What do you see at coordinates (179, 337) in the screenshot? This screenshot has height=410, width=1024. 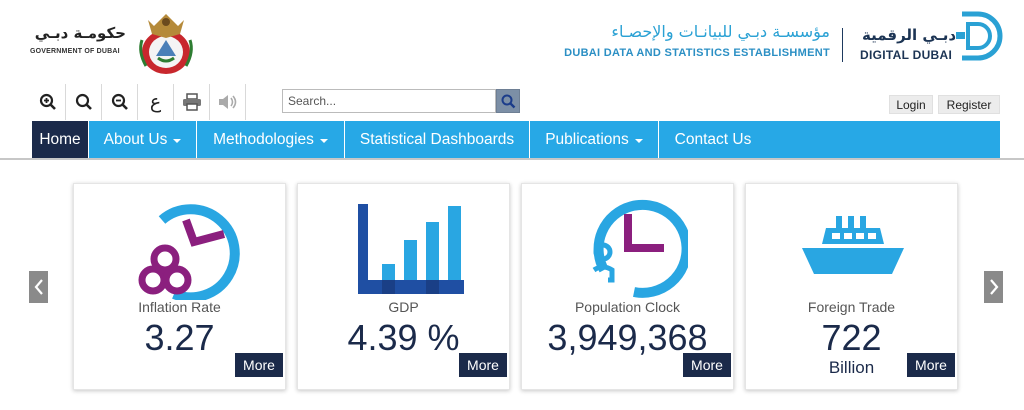 I see `card-value: 3.27` at bounding box center [179, 337].